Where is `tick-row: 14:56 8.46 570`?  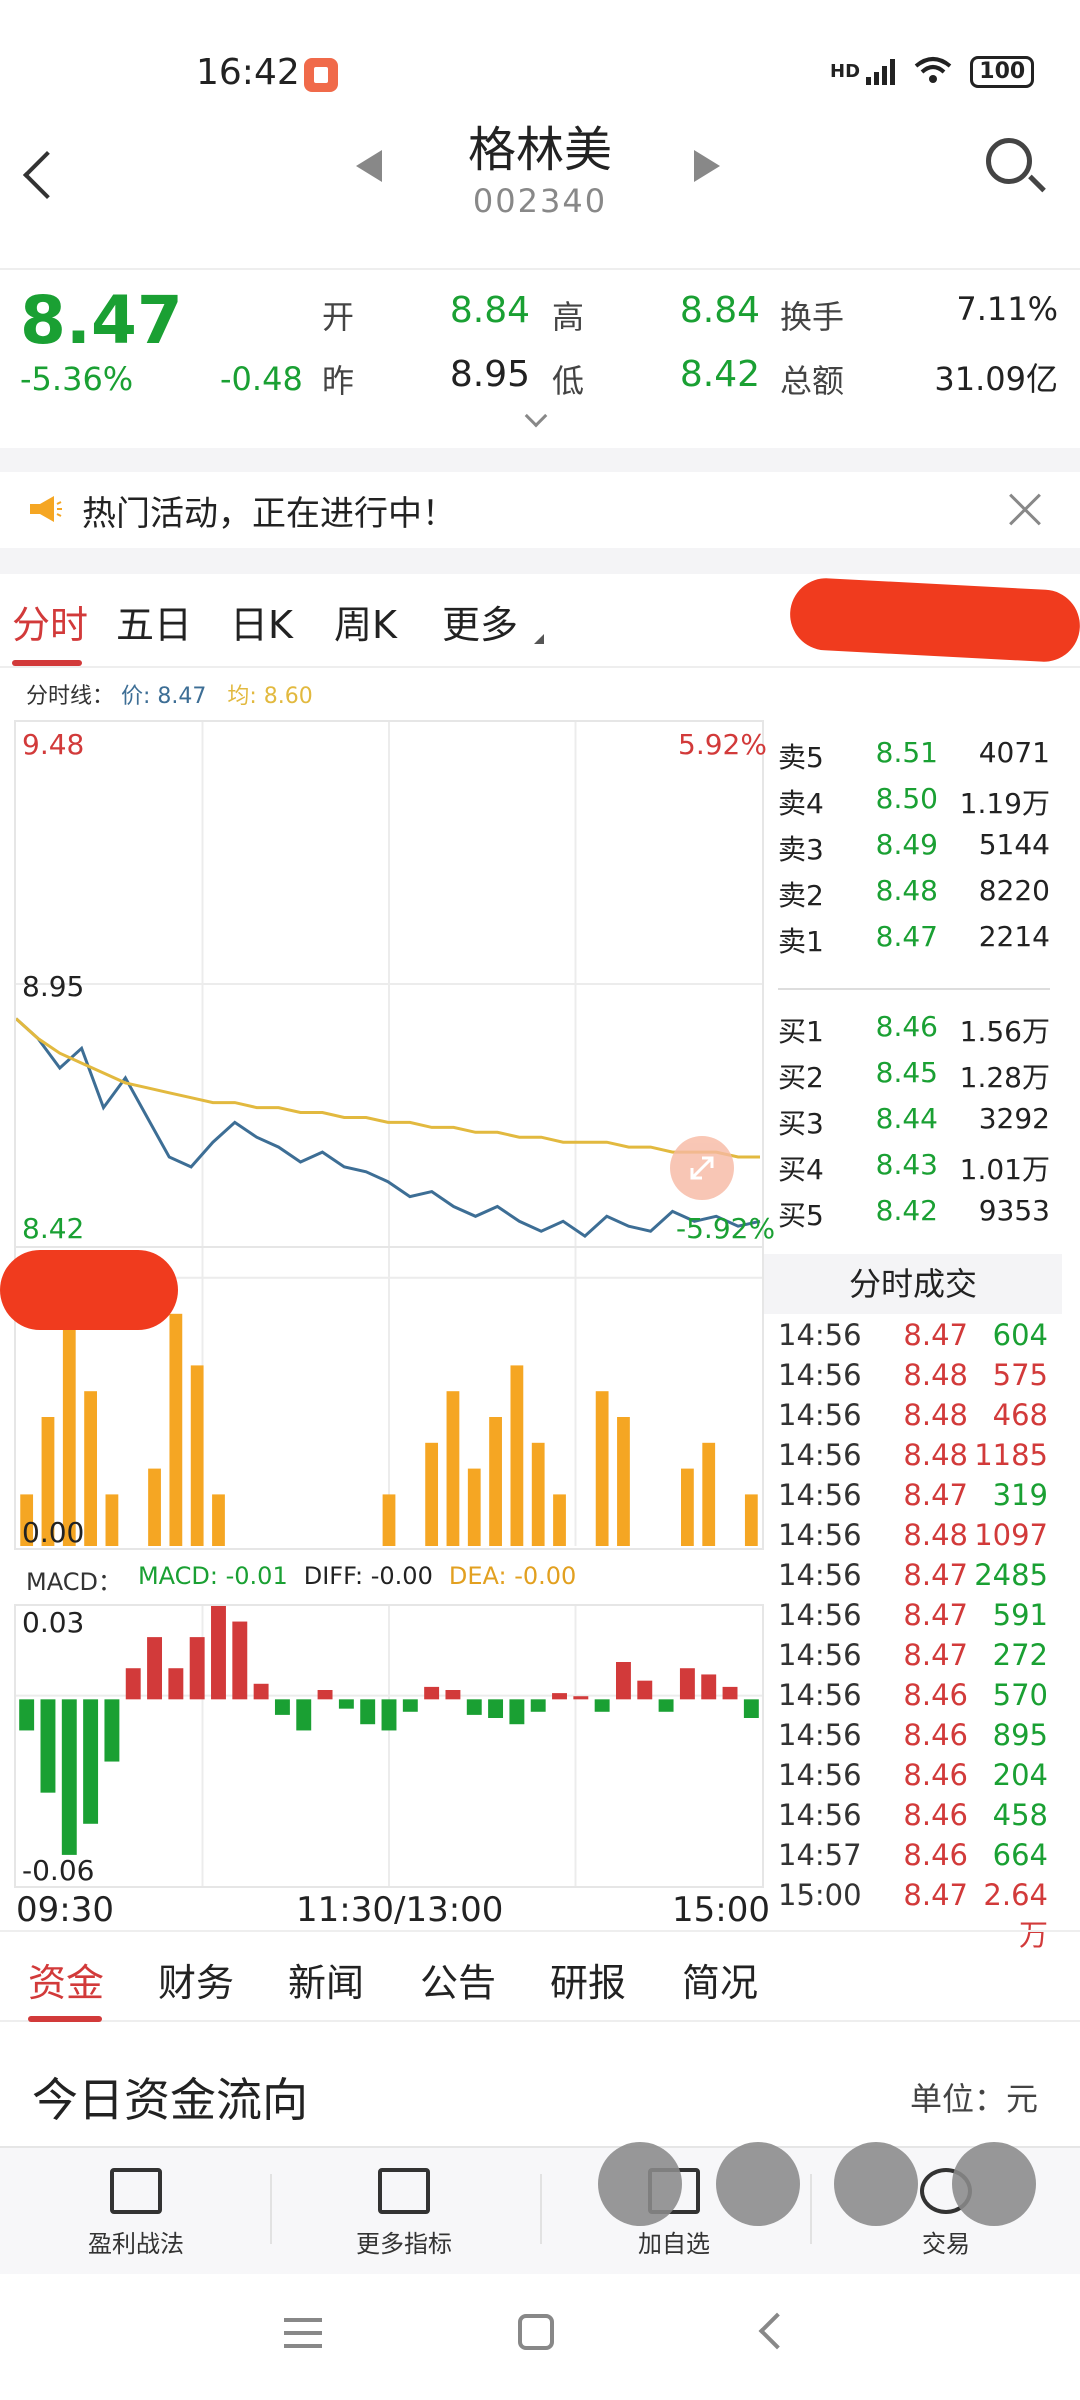
tick-row: 14:56 8.46 570 is located at coordinates (913, 1695).